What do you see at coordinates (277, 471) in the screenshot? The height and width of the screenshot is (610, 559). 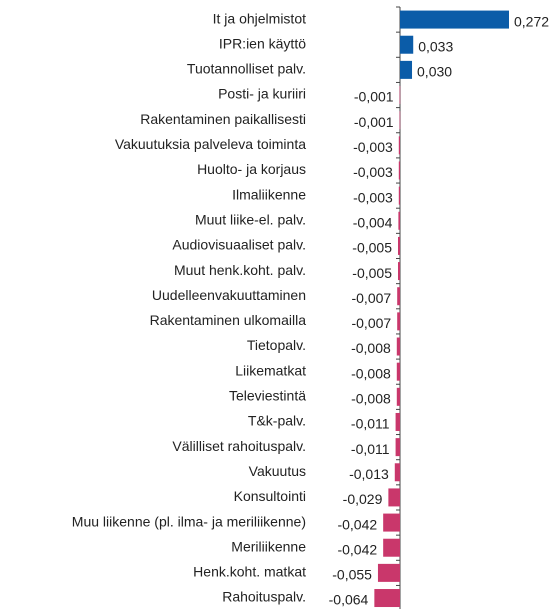 I see `category-label: Vakuutus` at bounding box center [277, 471].